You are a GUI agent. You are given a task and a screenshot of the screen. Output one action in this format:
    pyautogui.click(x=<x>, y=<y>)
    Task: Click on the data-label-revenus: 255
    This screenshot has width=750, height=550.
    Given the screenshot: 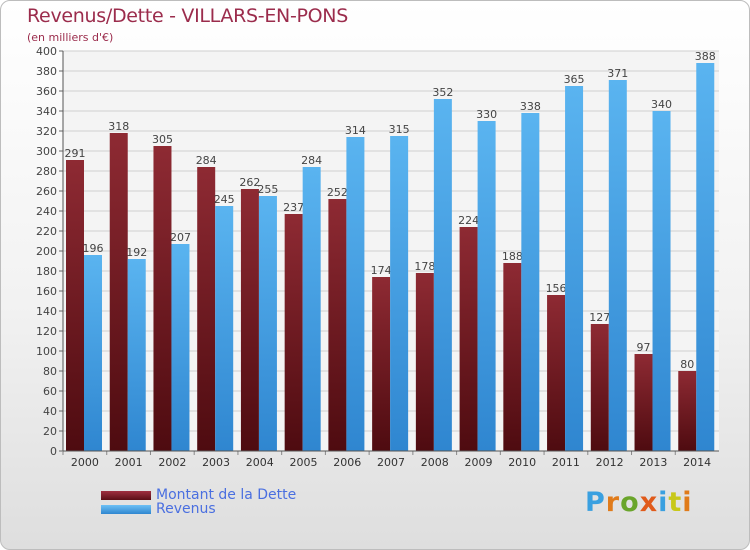 What is the action you would take?
    pyautogui.click(x=267, y=189)
    